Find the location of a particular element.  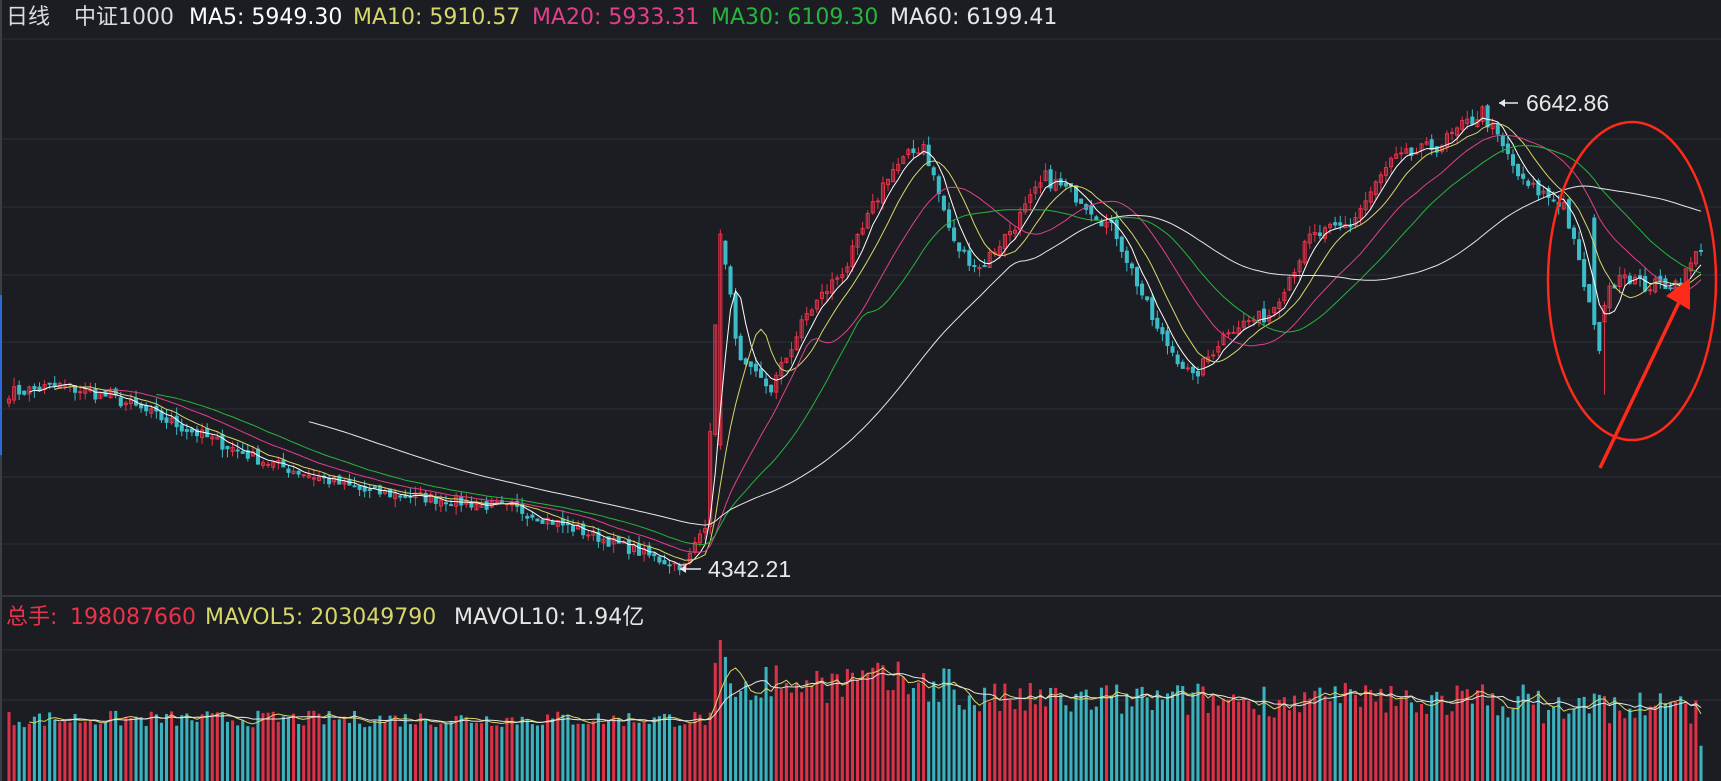

ma60-legend: MA60: 6199.41 is located at coordinates (973, 17).